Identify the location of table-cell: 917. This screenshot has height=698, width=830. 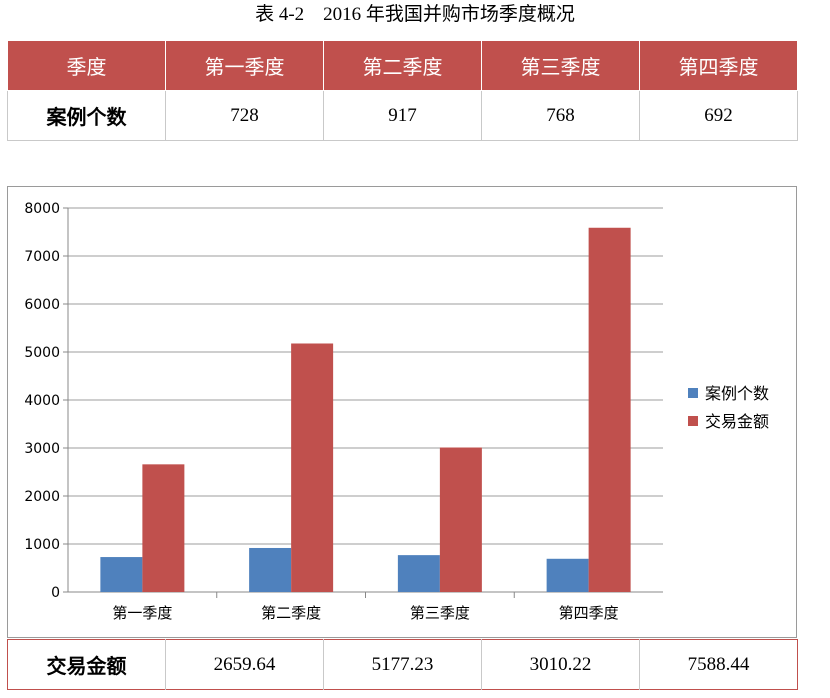
(402, 115).